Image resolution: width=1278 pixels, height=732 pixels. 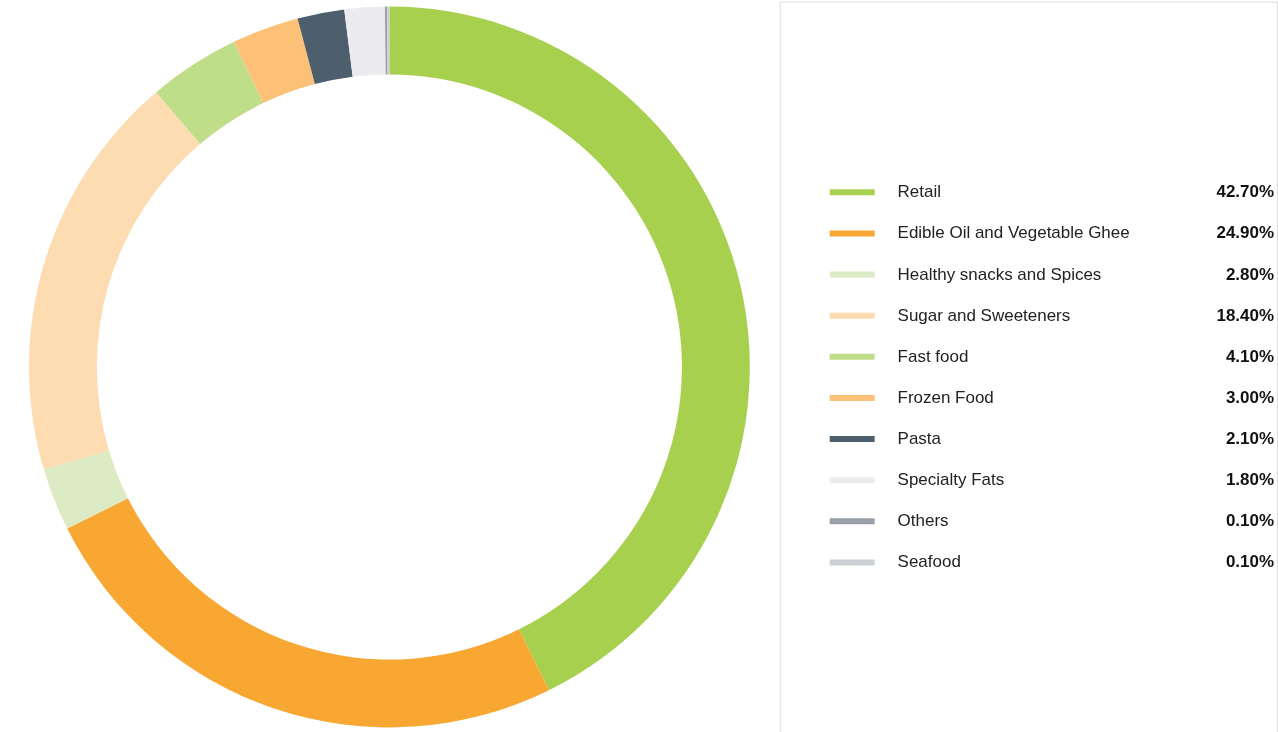 I want to click on data-label: 2.80%, so click(x=1250, y=274).